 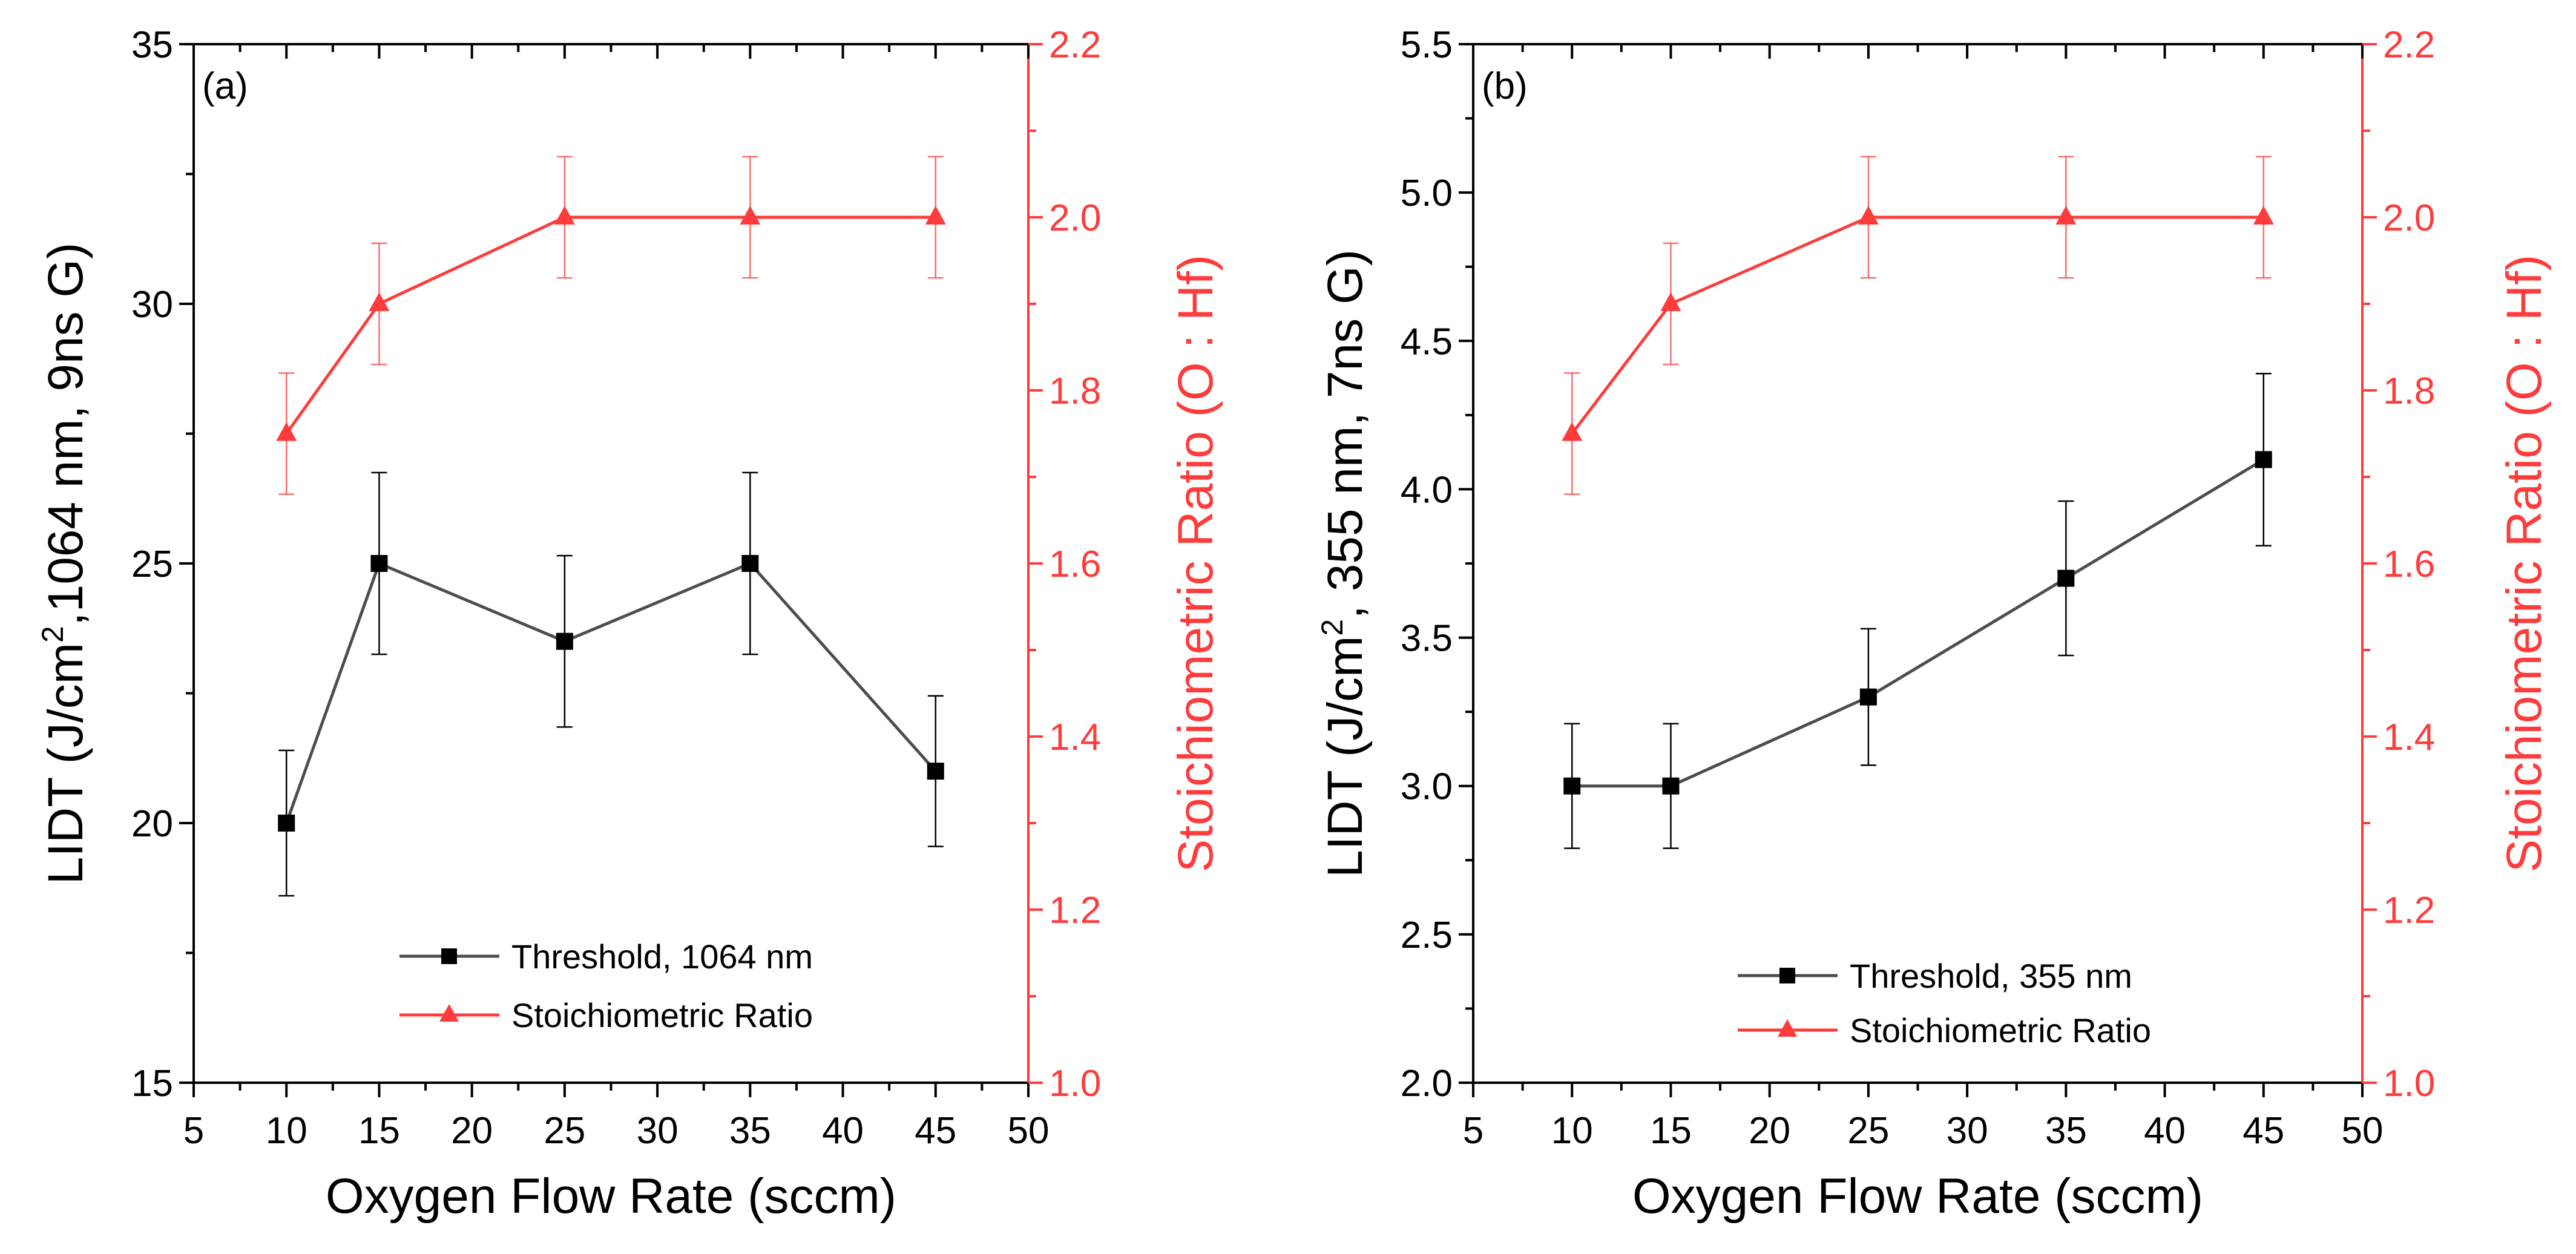 I want to click on legend-label: Threshold, 1064 nm, so click(x=662, y=956).